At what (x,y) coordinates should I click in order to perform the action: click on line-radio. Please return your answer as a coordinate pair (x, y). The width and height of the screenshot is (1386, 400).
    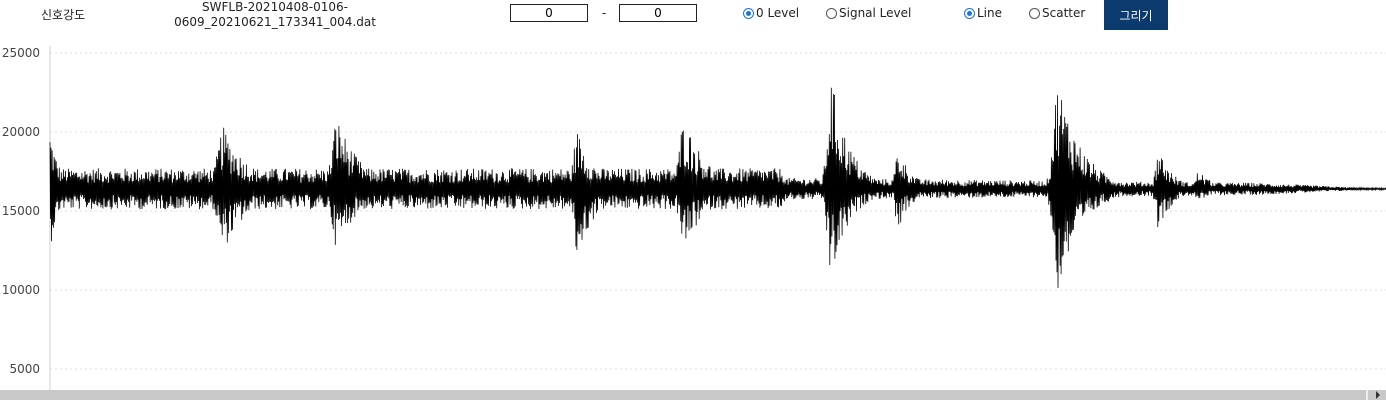
    Looking at the image, I should click on (969, 13).